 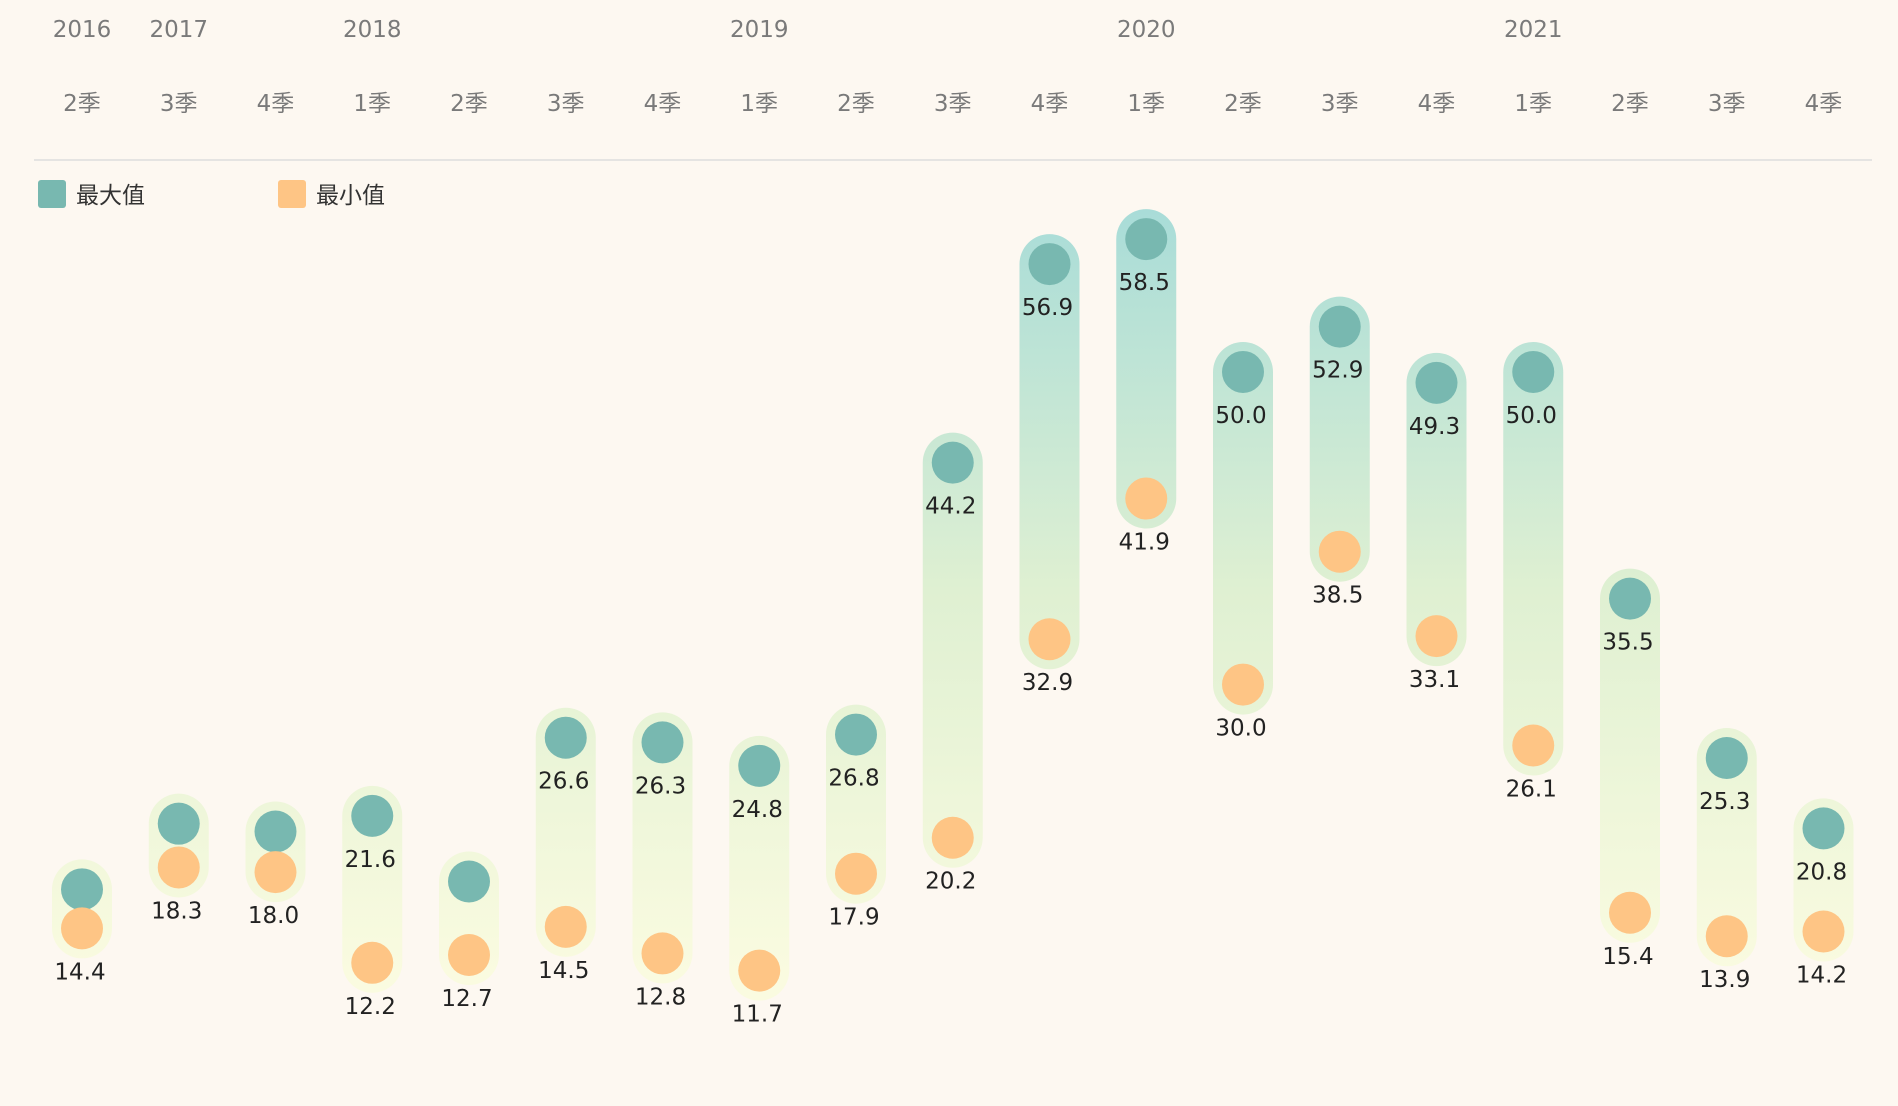 I want to click on max-value-label: 35.5, so click(x=1627, y=643).